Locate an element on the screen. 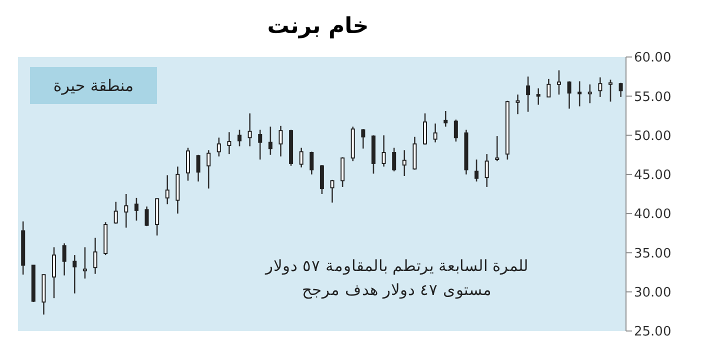 This screenshot has width=702, height=351. y-tick-label: 25.00 is located at coordinates (653, 332).